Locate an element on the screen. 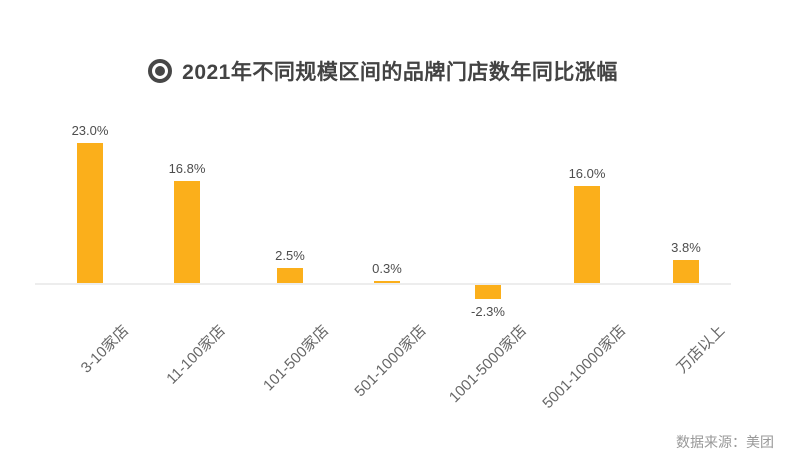  bullseye-icon-dot is located at coordinates (160, 71).